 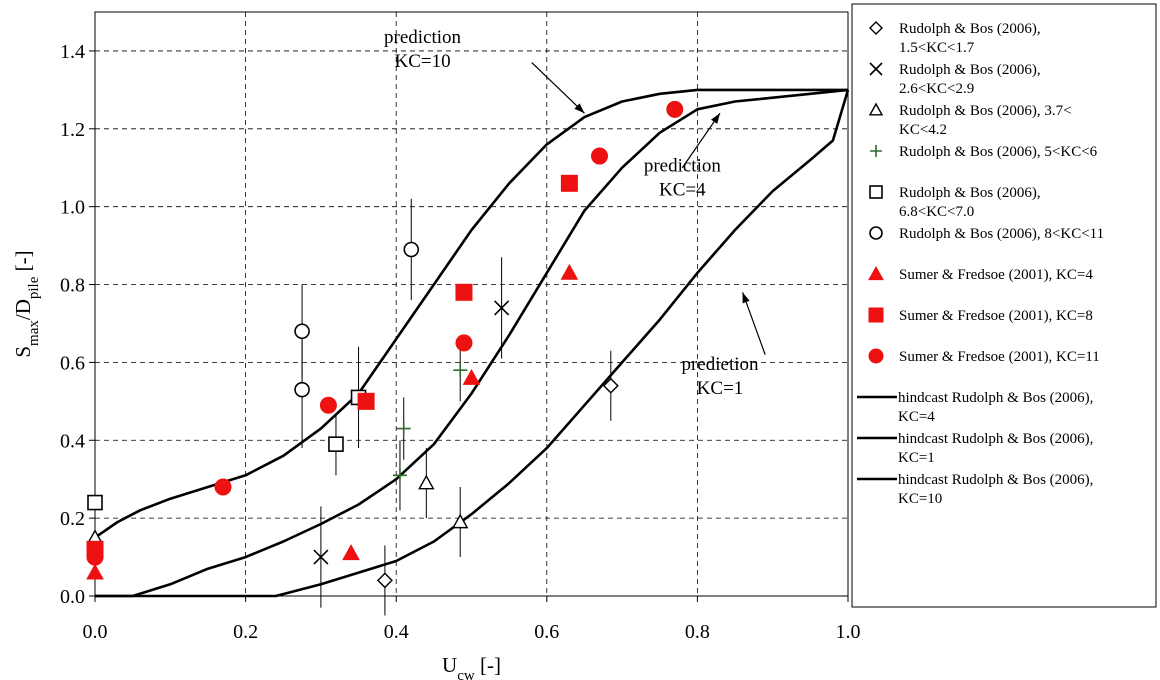 What do you see at coordinates (996, 275) in the screenshot?
I see `legend-label: Sumer & Fredsoe (2001), KC=4` at bounding box center [996, 275].